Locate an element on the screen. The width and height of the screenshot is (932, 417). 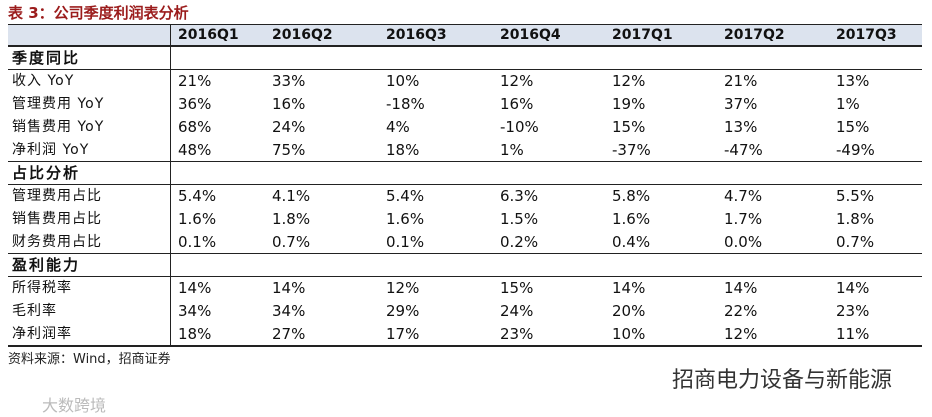
header-bg is located at coordinates (465, 35).